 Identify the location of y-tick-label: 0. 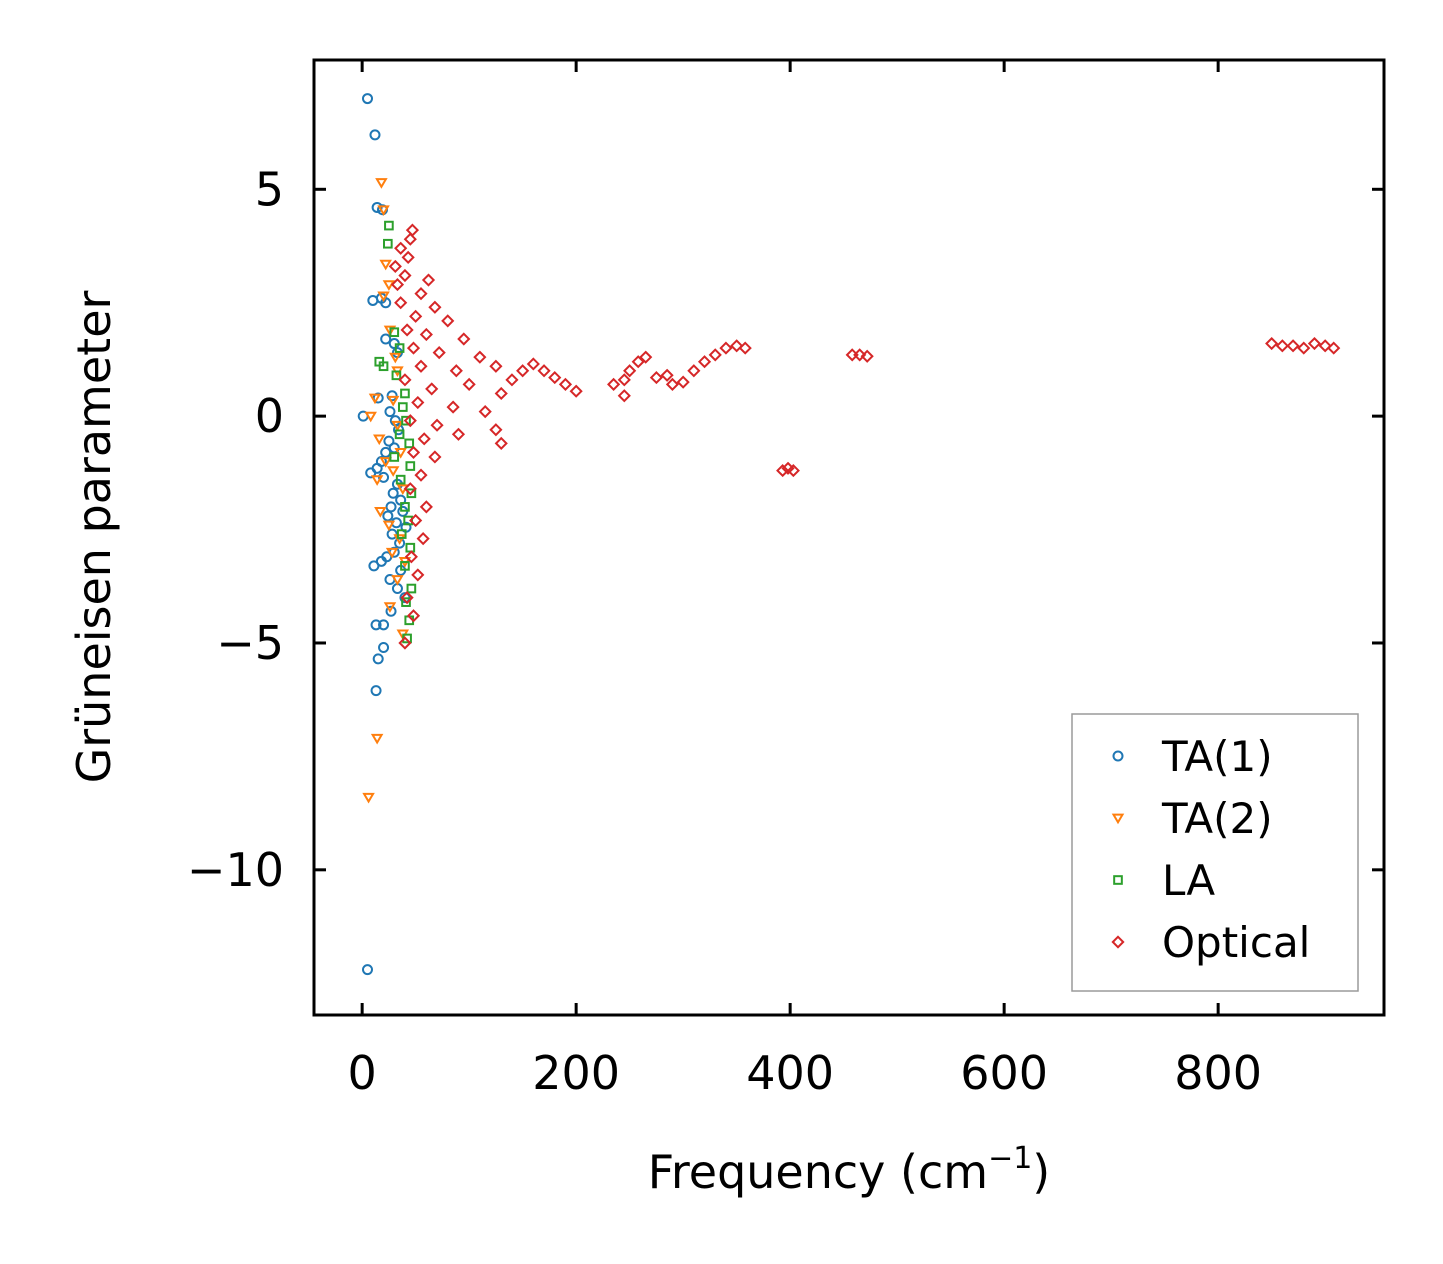
(269, 416).